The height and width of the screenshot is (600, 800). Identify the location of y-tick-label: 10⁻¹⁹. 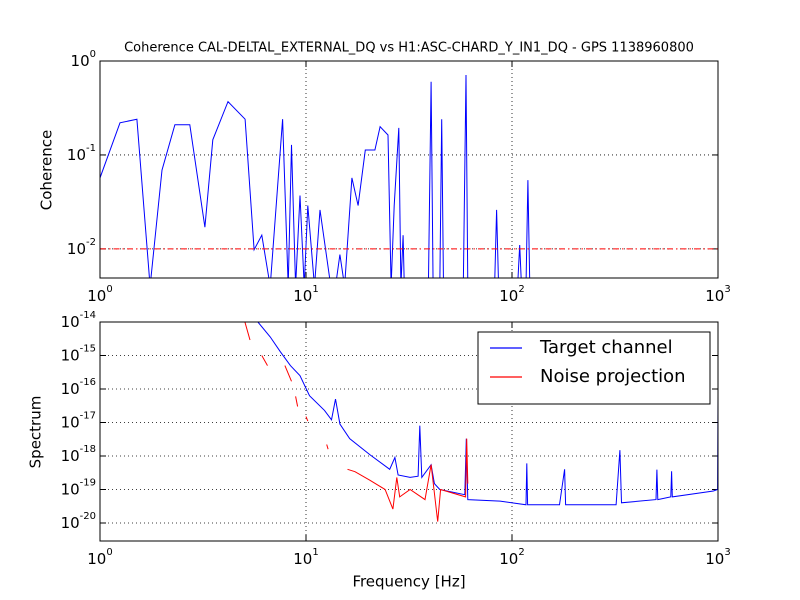
(78, 487).